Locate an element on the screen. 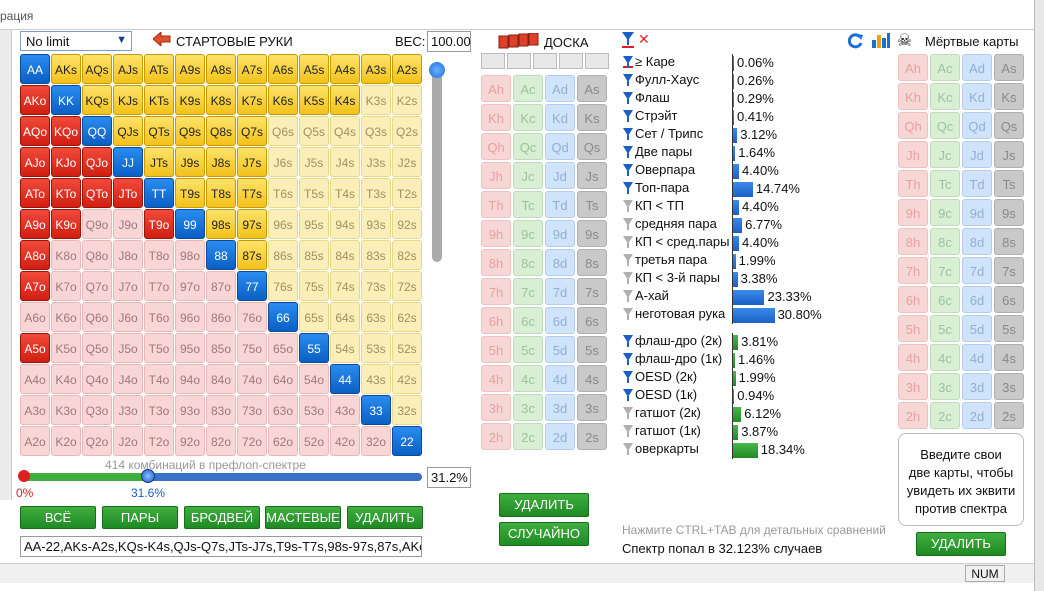 This screenshot has height=591, width=1044. board-card-2d: 2d is located at coordinates (560, 436).